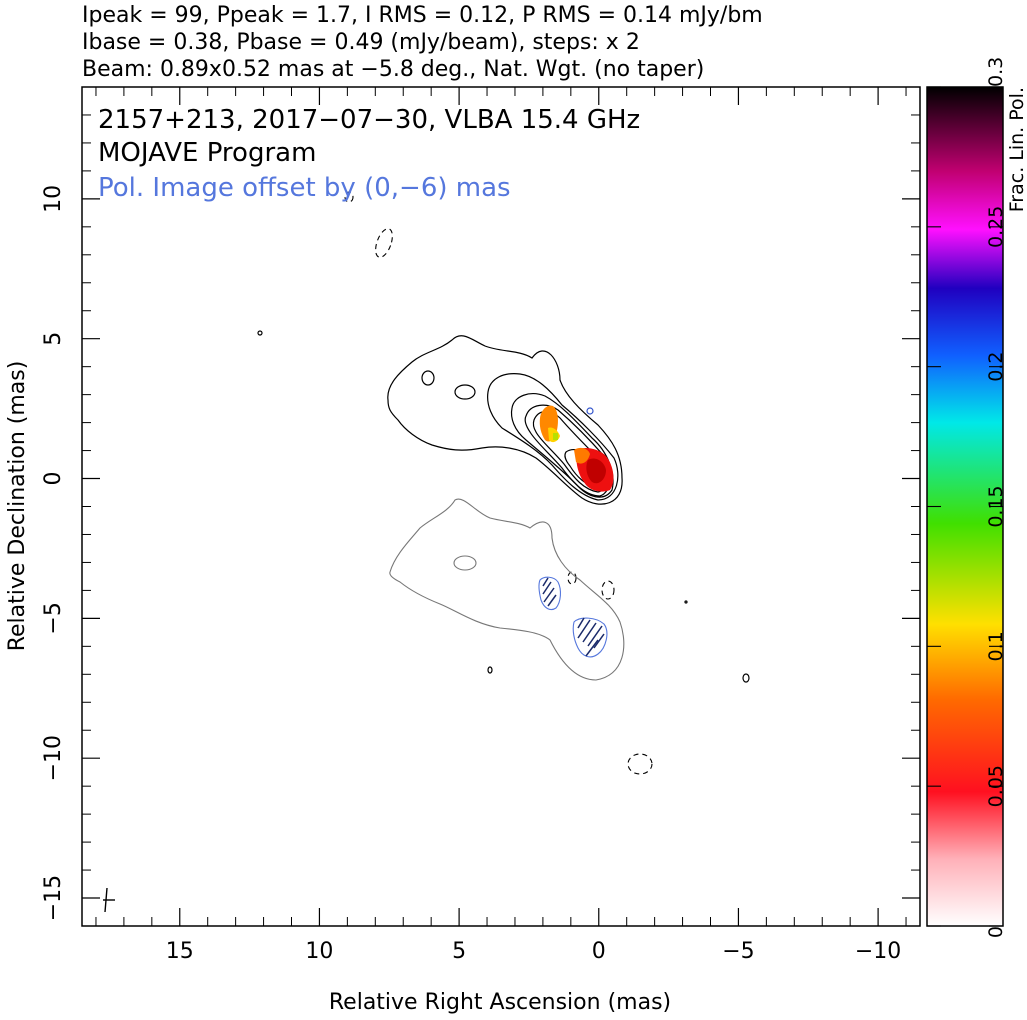  What do you see at coordinates (996, 646) in the screenshot?
I see `colorbar-tick-label: 0.1` at bounding box center [996, 646].